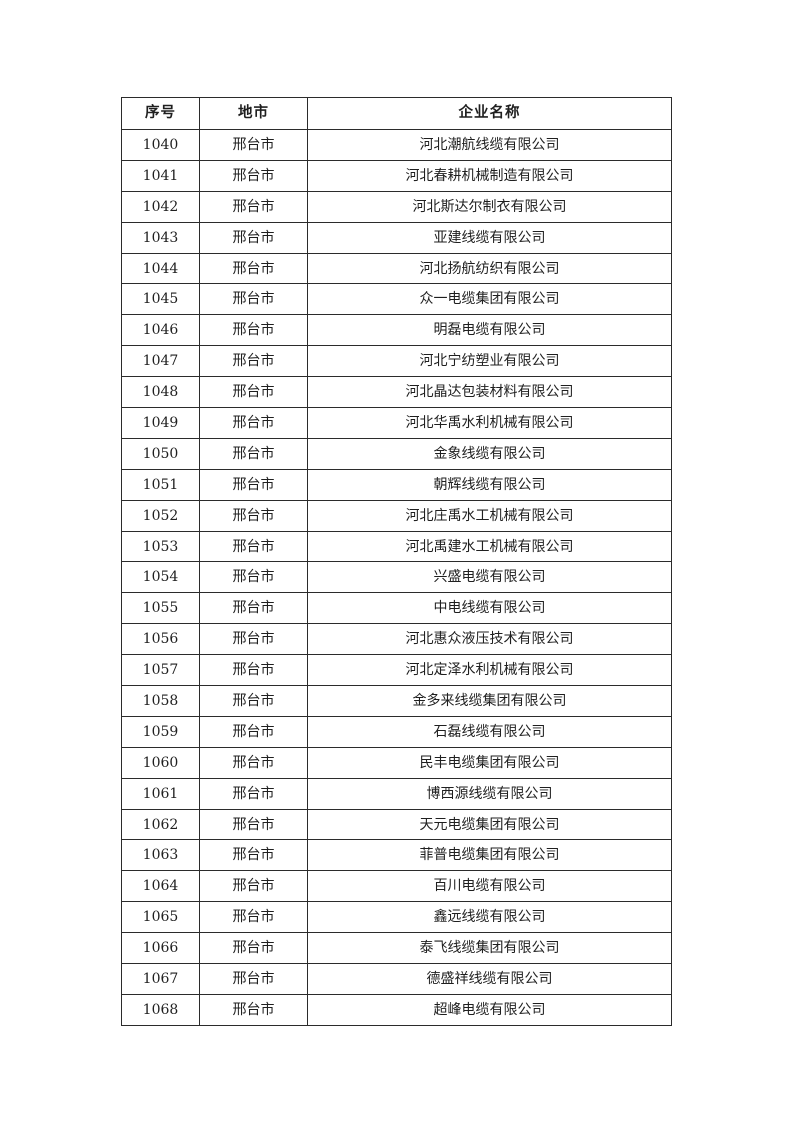  Describe the element at coordinates (489, 855) in the screenshot. I see `company-name-cell: 菲普电缆集团有限公司` at that location.